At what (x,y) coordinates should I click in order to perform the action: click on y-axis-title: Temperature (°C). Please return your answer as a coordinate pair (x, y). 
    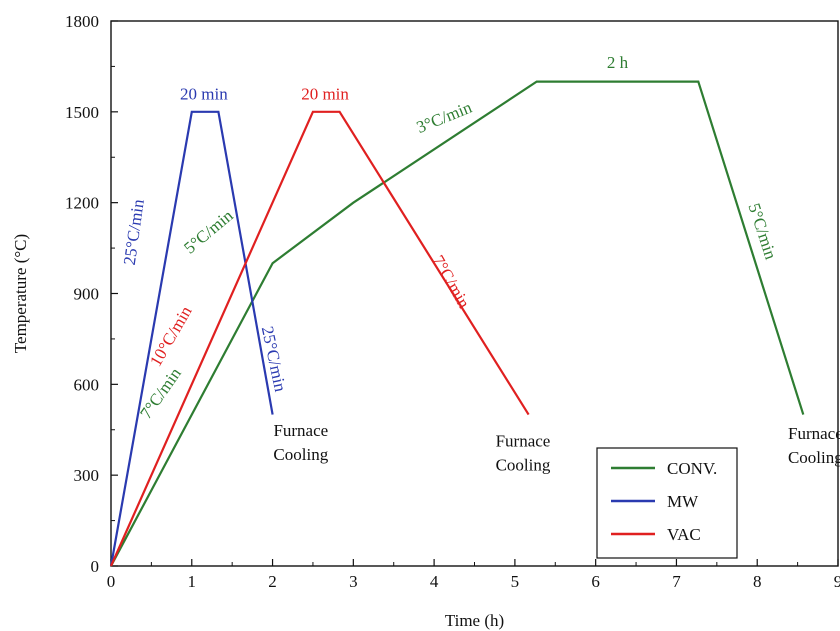
    Looking at the image, I should click on (20, 293).